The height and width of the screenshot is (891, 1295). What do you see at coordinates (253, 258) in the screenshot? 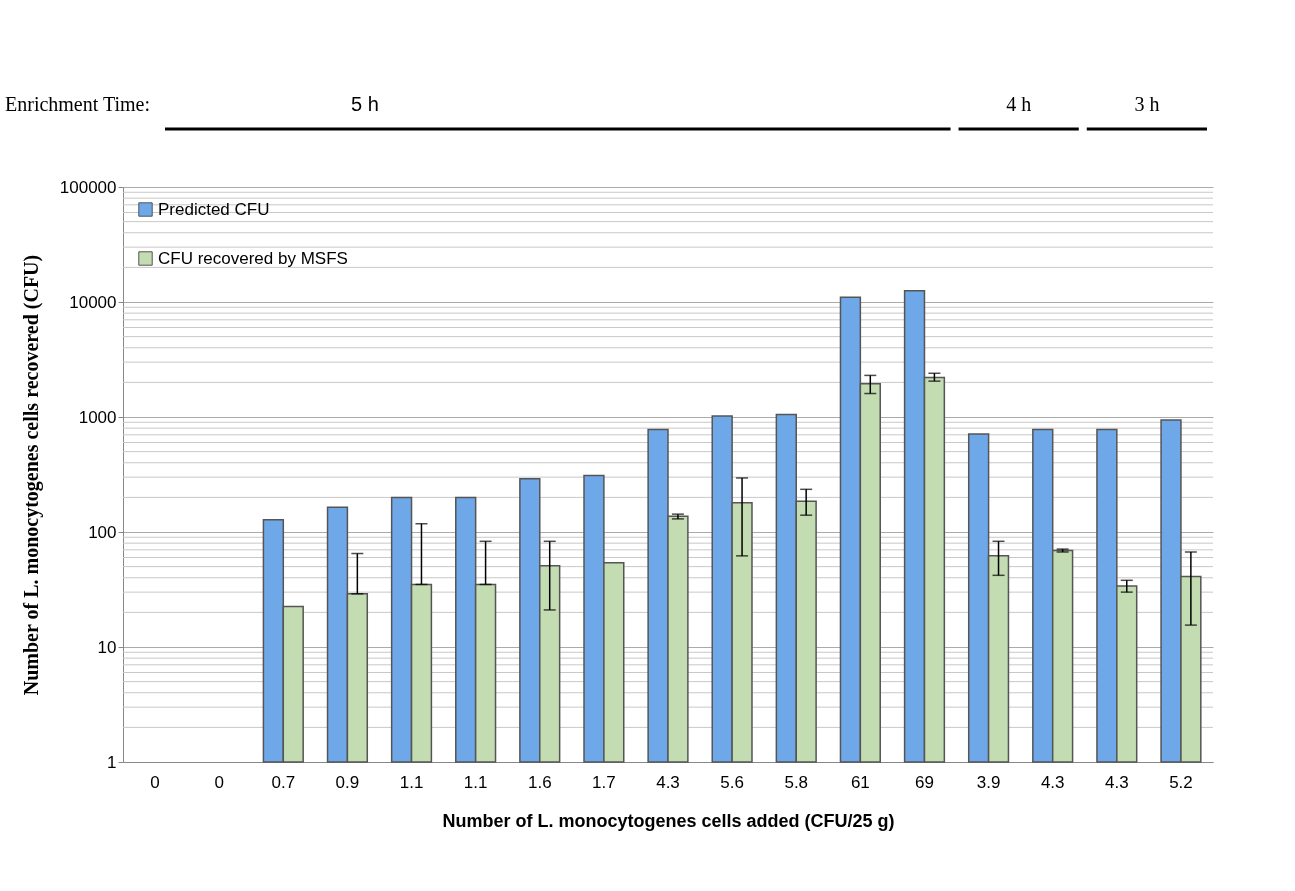
I see `legend-label: CFU recovered by MSFS` at bounding box center [253, 258].